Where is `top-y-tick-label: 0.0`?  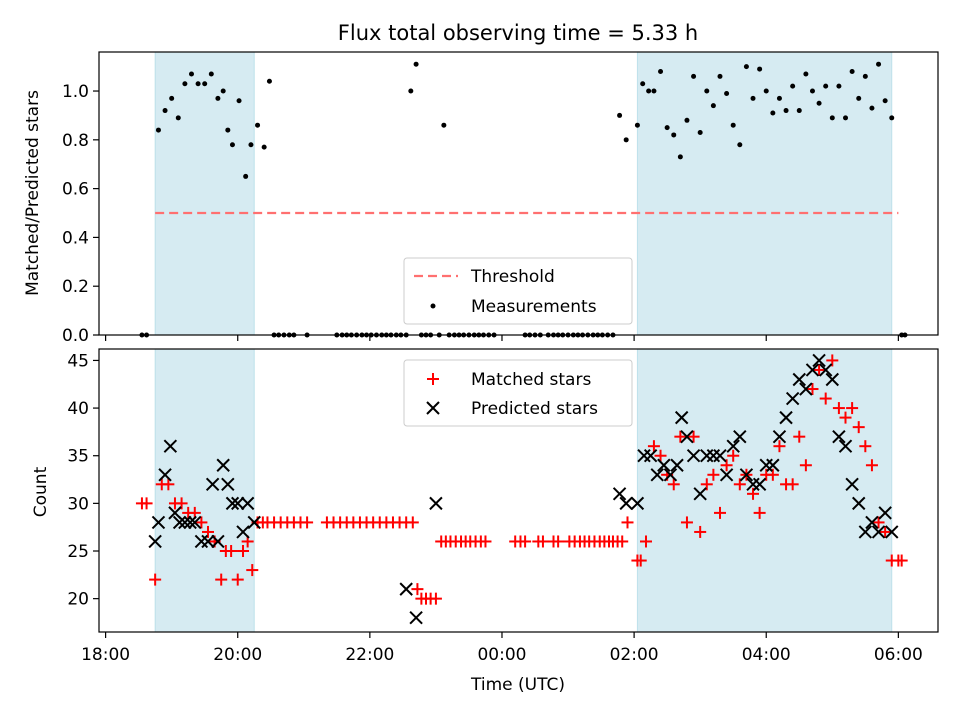 top-y-tick-label: 0.0 is located at coordinates (75, 336).